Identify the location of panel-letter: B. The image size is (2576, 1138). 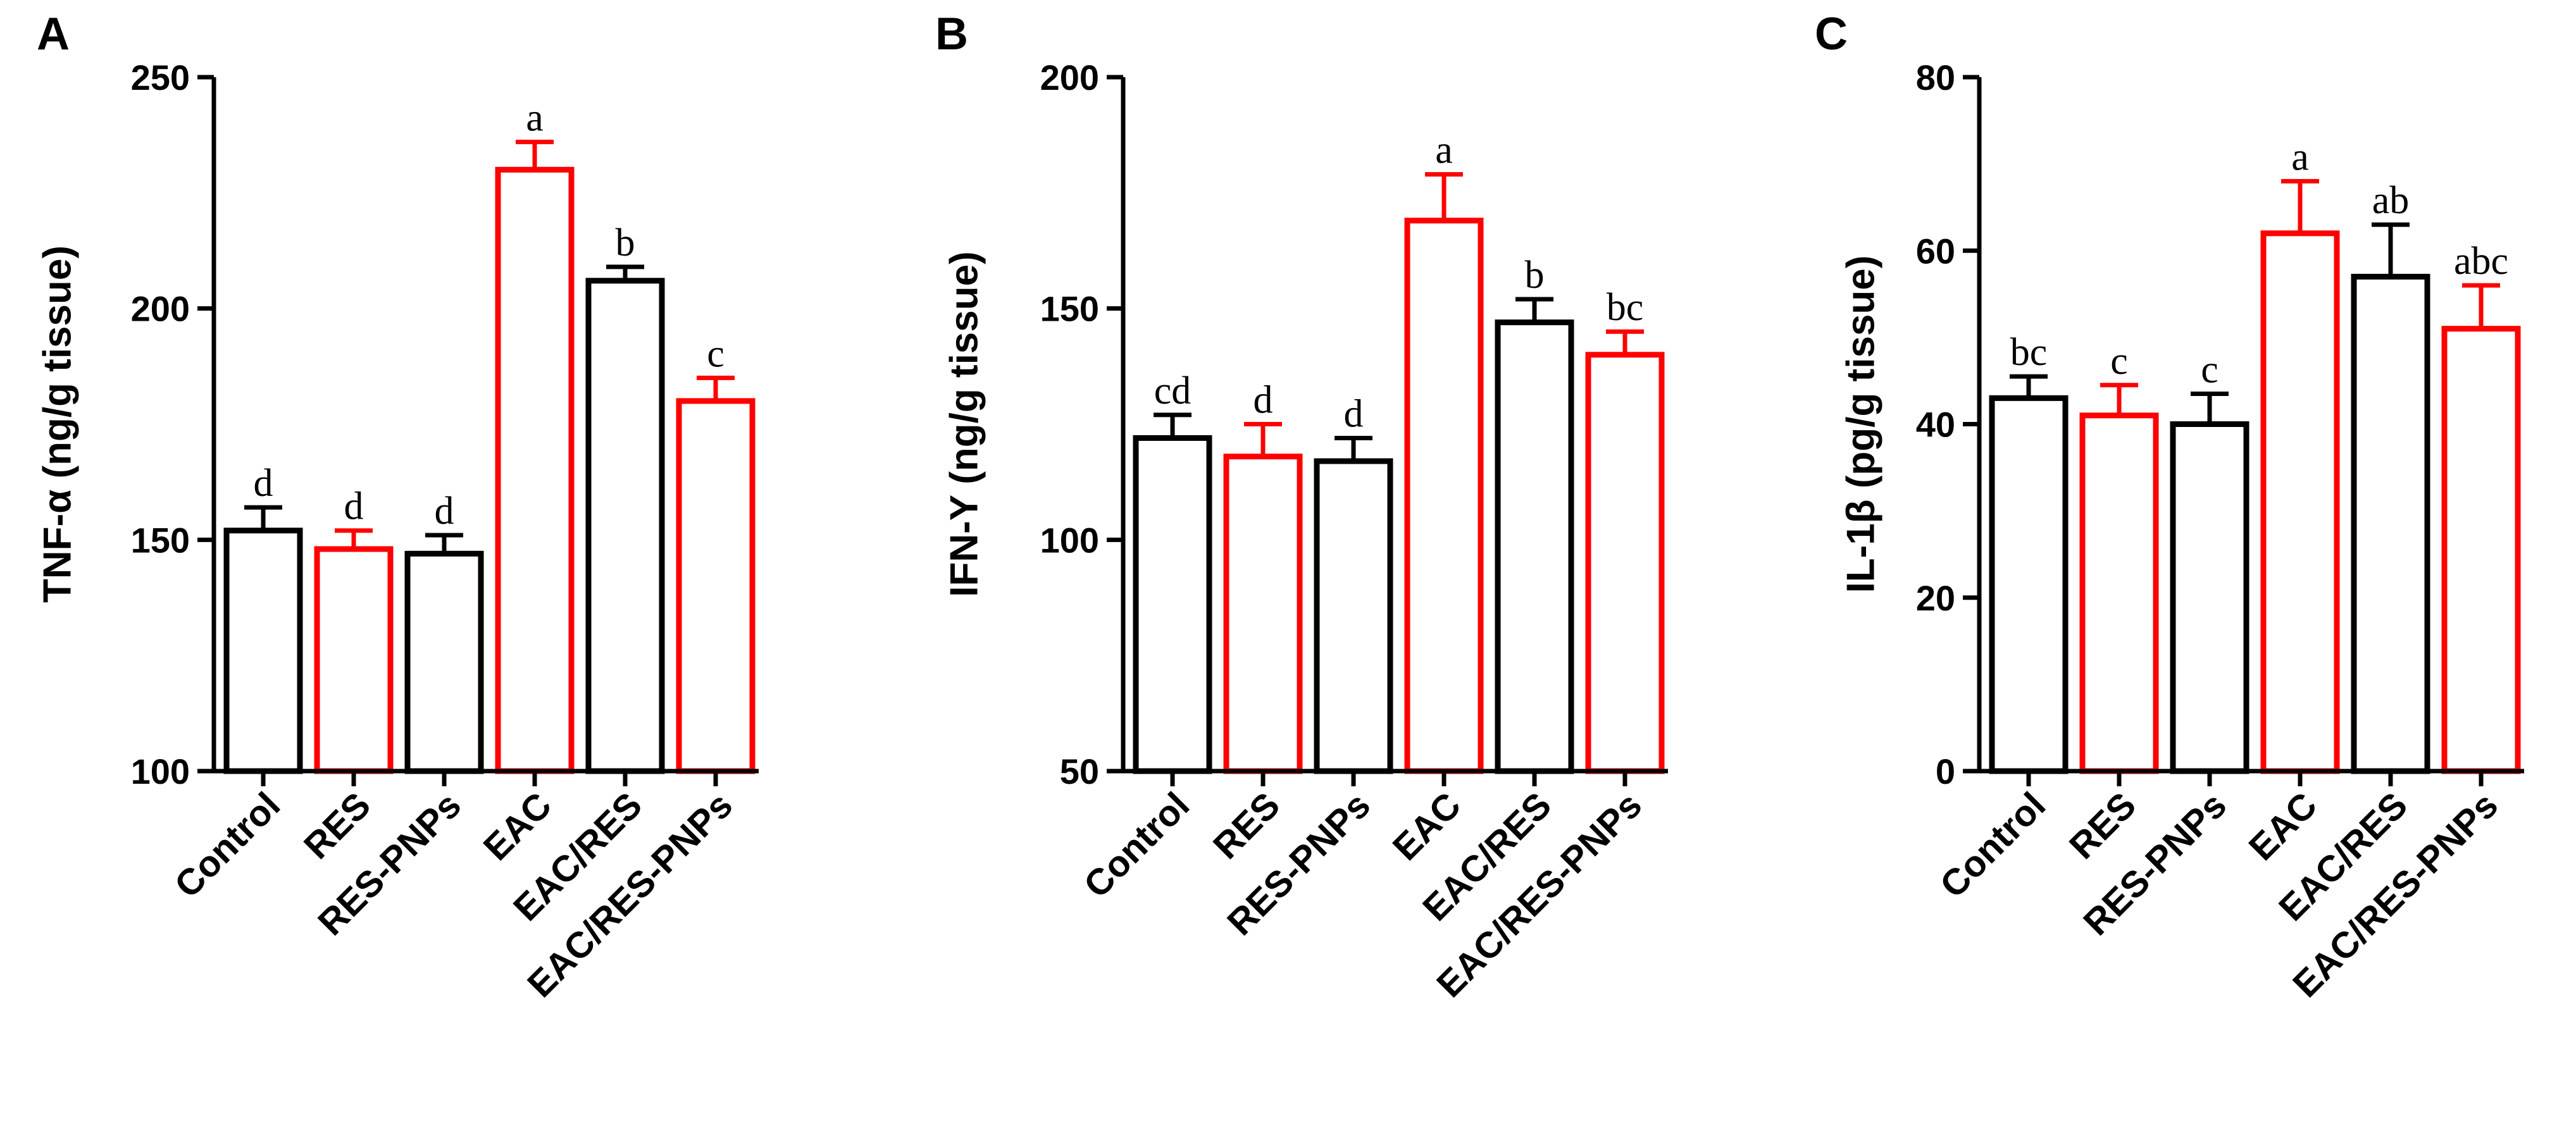
(951, 34).